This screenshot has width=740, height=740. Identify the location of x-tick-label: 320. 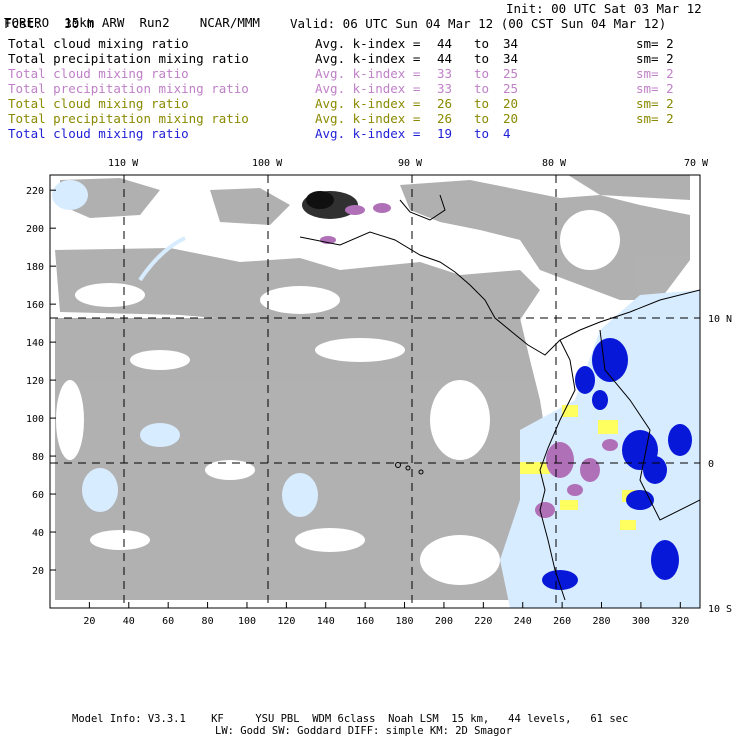
(680, 621).